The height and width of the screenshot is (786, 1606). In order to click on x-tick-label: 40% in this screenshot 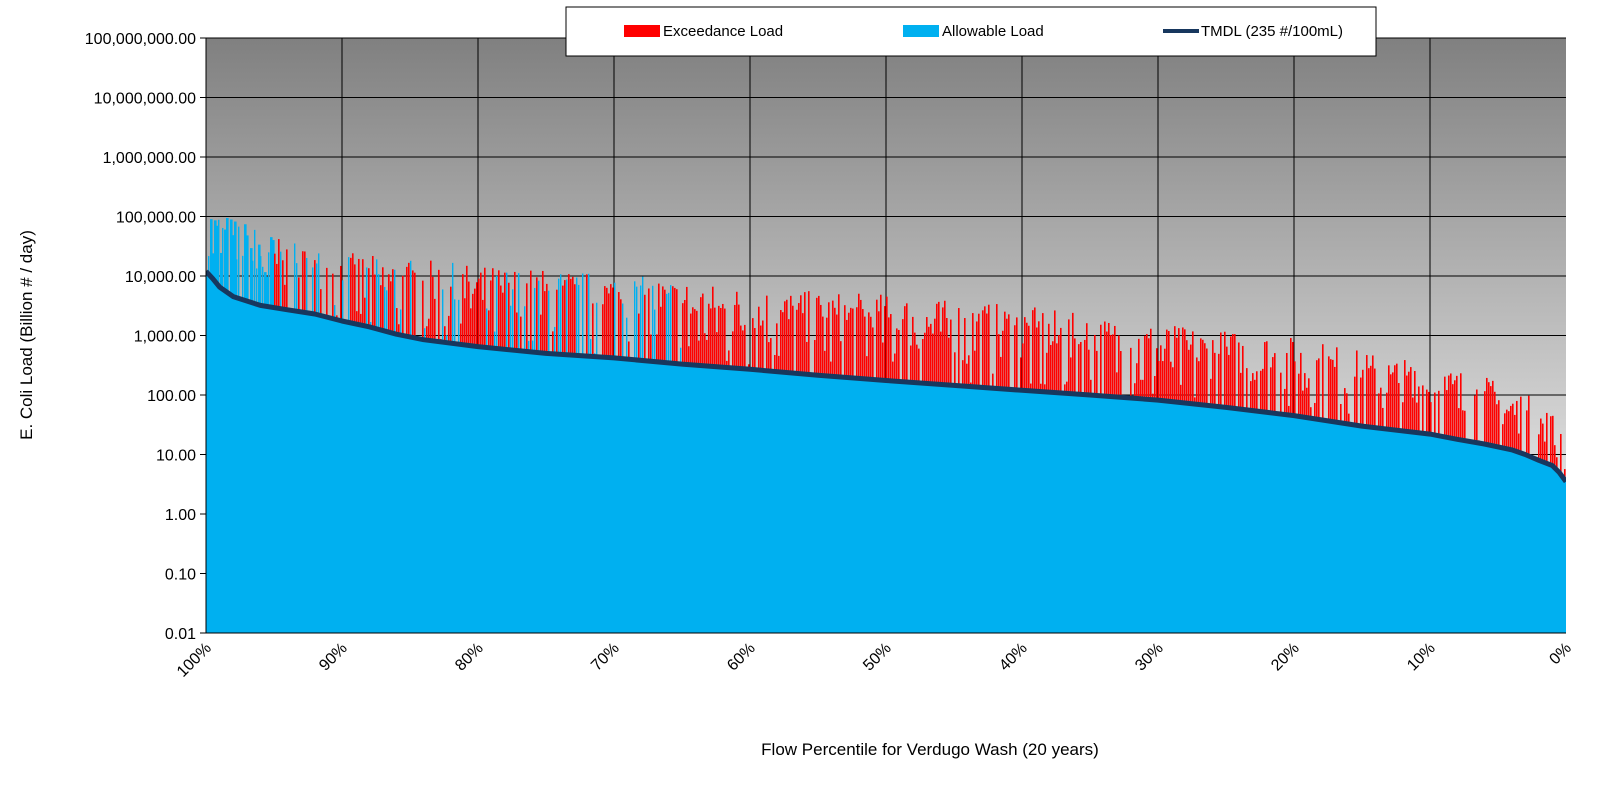, I will do `click(1013, 657)`.